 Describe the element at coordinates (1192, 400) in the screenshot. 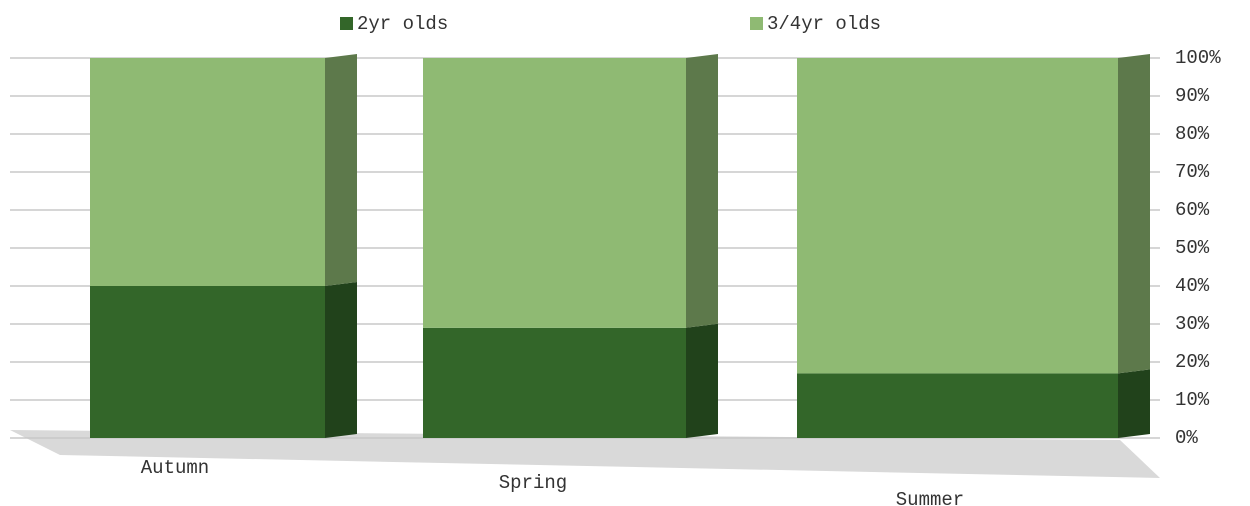

I see `y-tick-label: 10%` at that location.